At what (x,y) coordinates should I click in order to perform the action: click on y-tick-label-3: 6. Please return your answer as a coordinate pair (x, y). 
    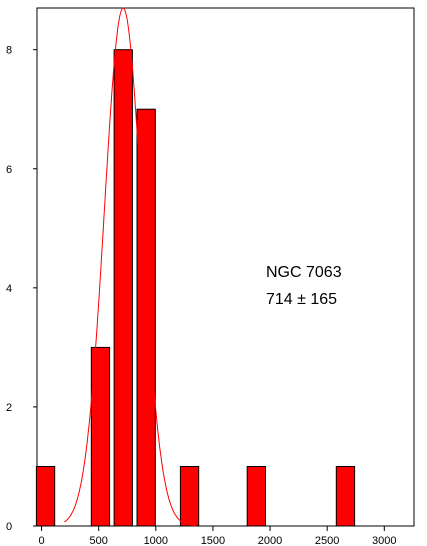
    Looking at the image, I should click on (9, 170).